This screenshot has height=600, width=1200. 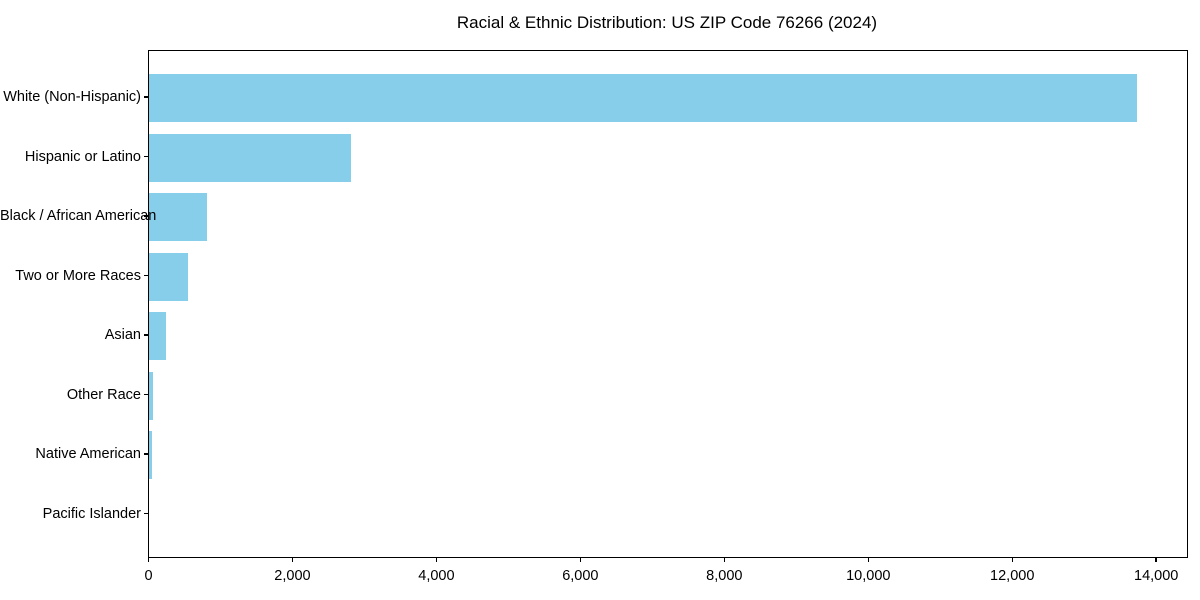 What do you see at coordinates (580, 576) in the screenshot?
I see `x-tick-label: 6,000` at bounding box center [580, 576].